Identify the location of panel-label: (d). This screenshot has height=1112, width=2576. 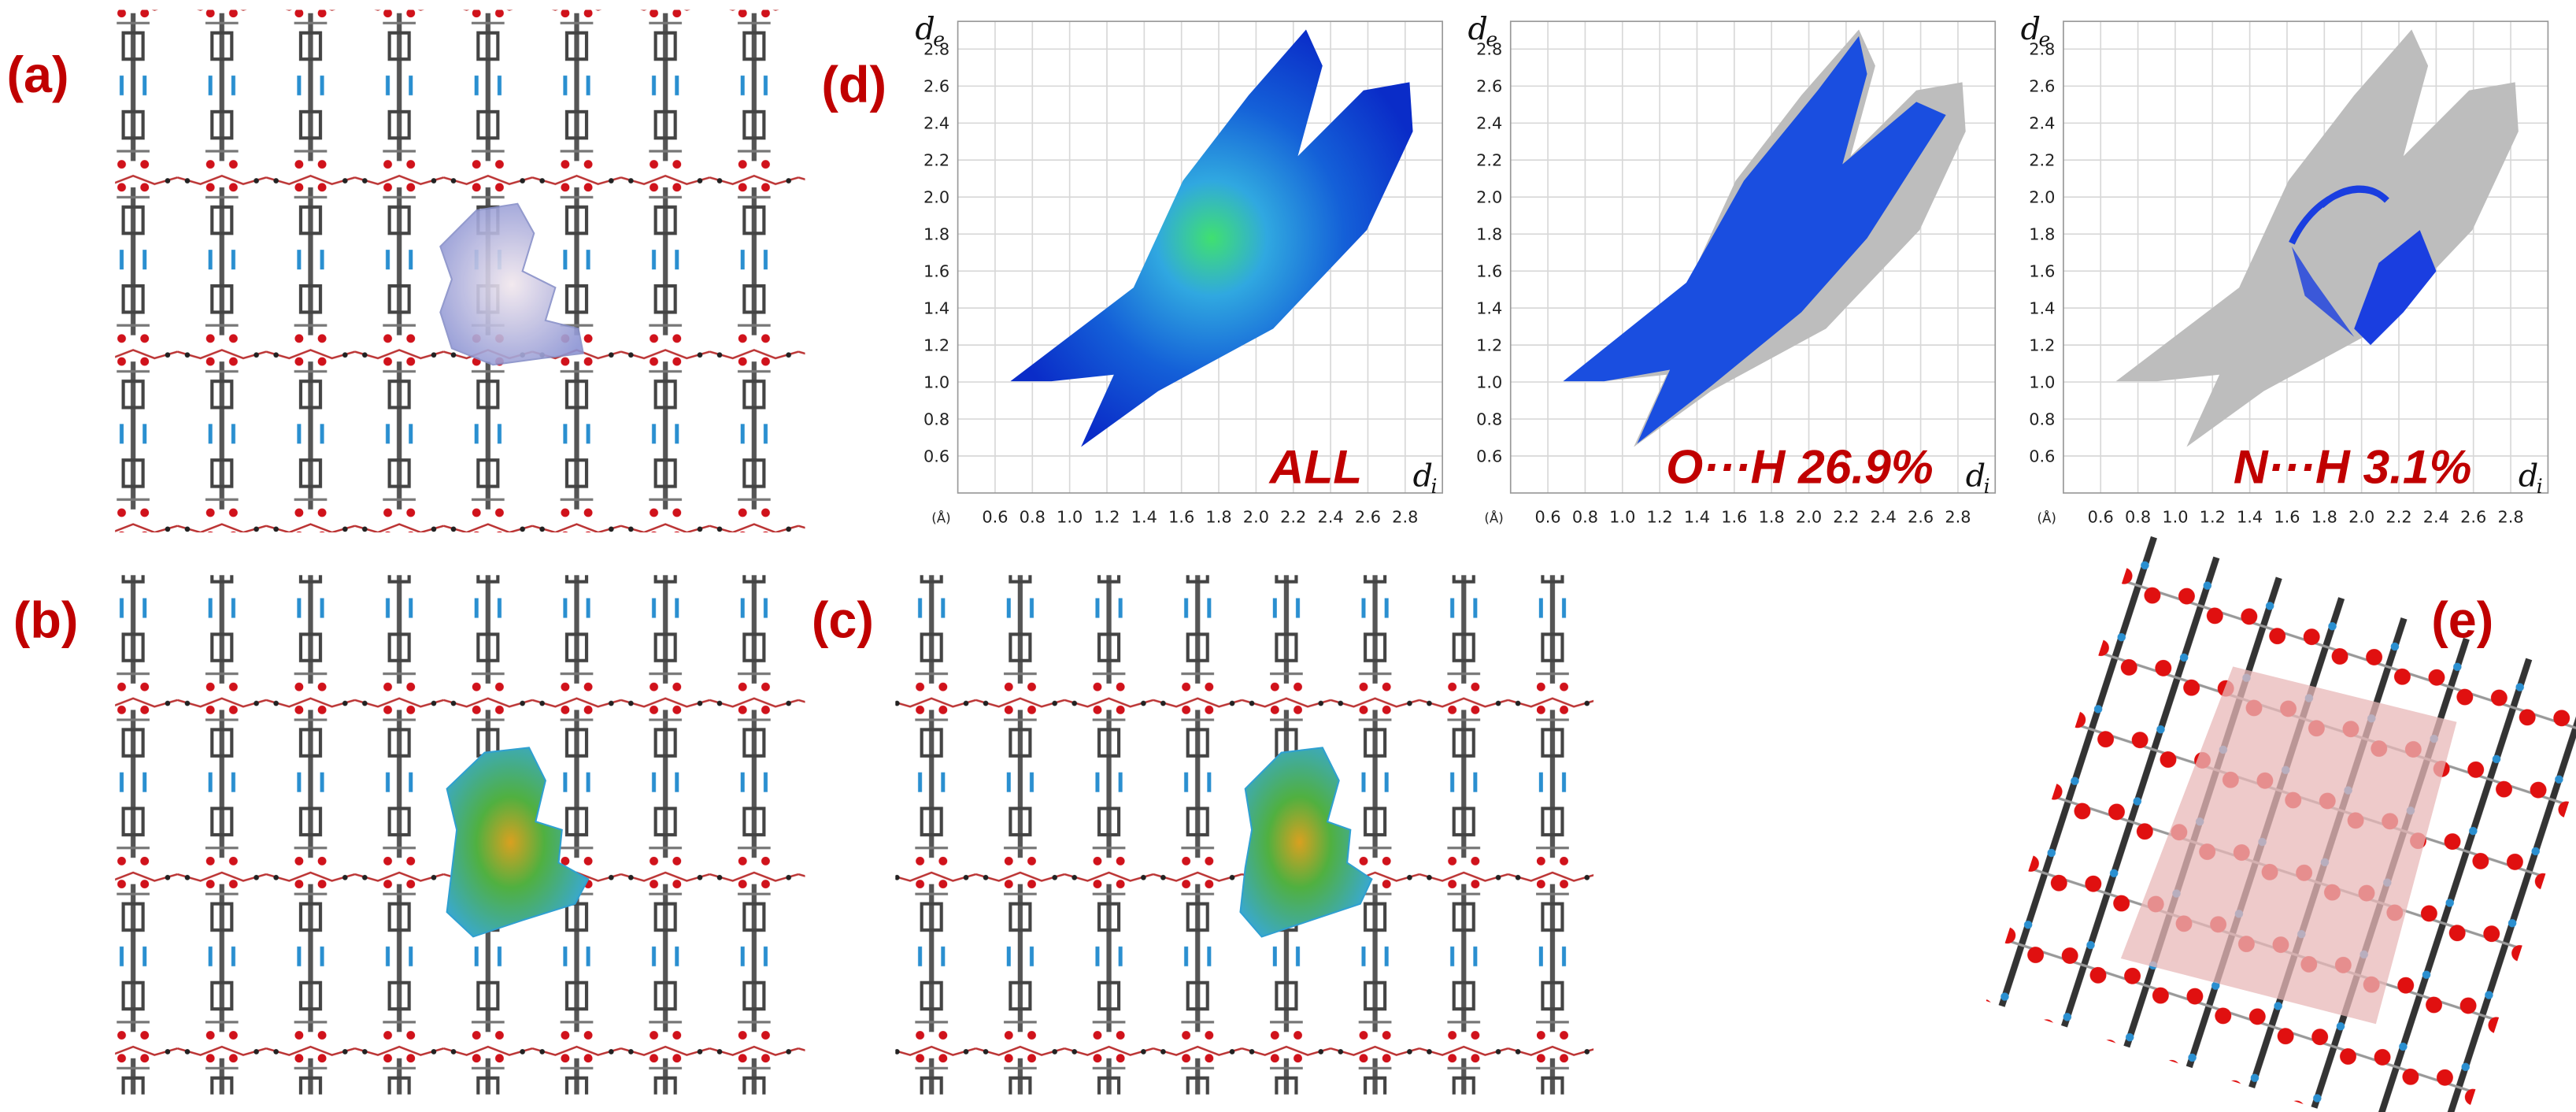
(853, 84).